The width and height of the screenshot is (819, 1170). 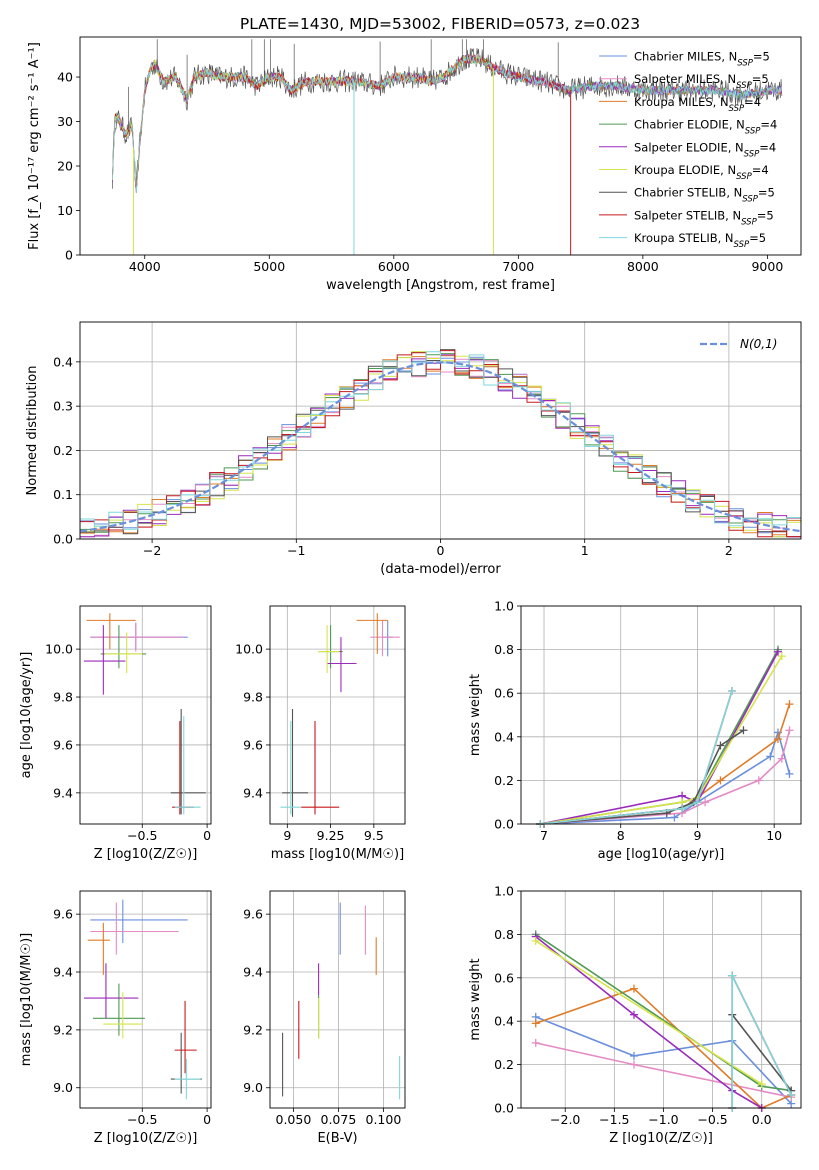 What do you see at coordinates (663, 1119) in the screenshot?
I see `x-tick-label: −1.0` at bounding box center [663, 1119].